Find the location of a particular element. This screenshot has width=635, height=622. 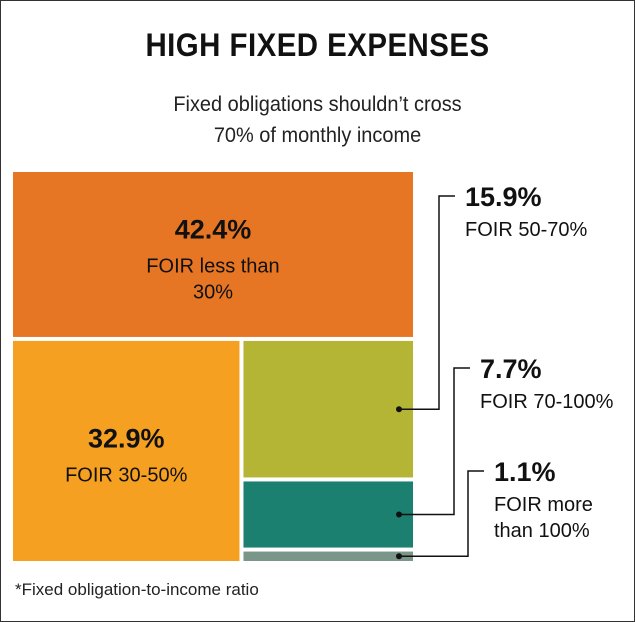

category-label-70to100-0: FOIR 70-100% is located at coordinates (547, 402).